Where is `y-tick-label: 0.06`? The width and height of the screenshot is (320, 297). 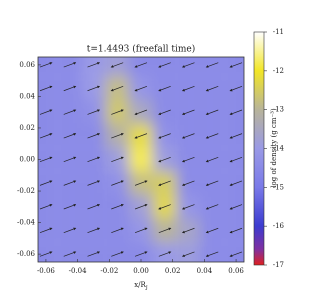
y-tick-label: 0.06 is located at coordinates (27, 65).